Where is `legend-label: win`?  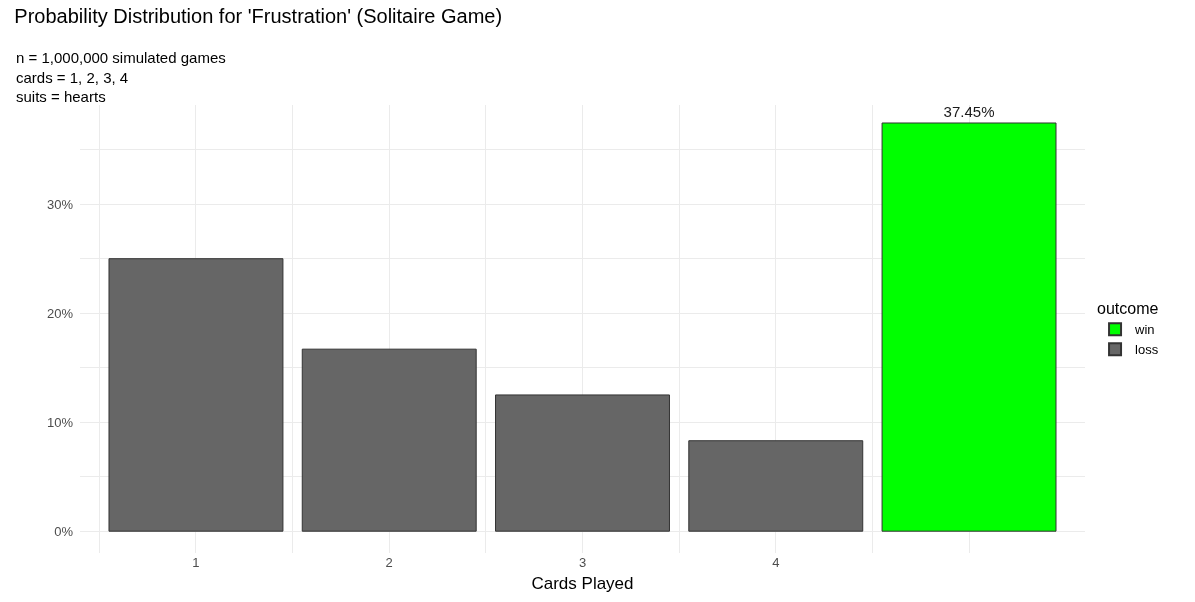 legend-label: win is located at coordinates (1144, 330).